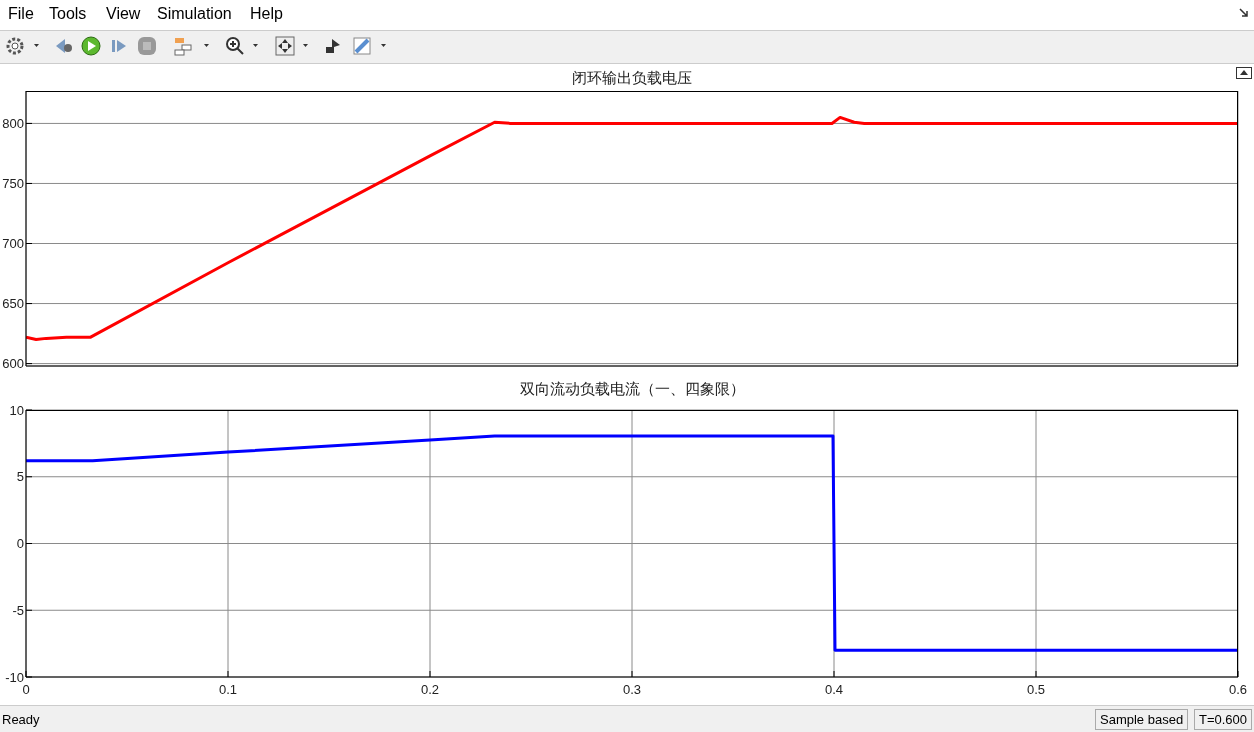 This screenshot has height=732, width=1254. Describe the element at coordinates (18, 610) in the screenshot. I see `y-tick-label: -5` at that location.